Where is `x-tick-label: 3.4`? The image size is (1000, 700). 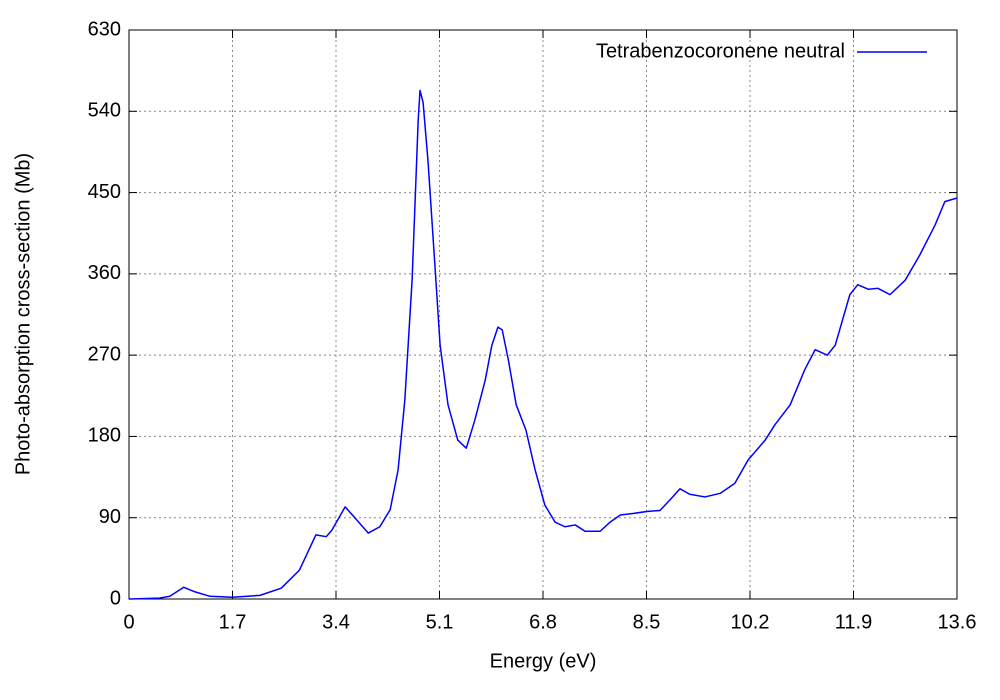 x-tick-label: 3.4 is located at coordinates (336, 622).